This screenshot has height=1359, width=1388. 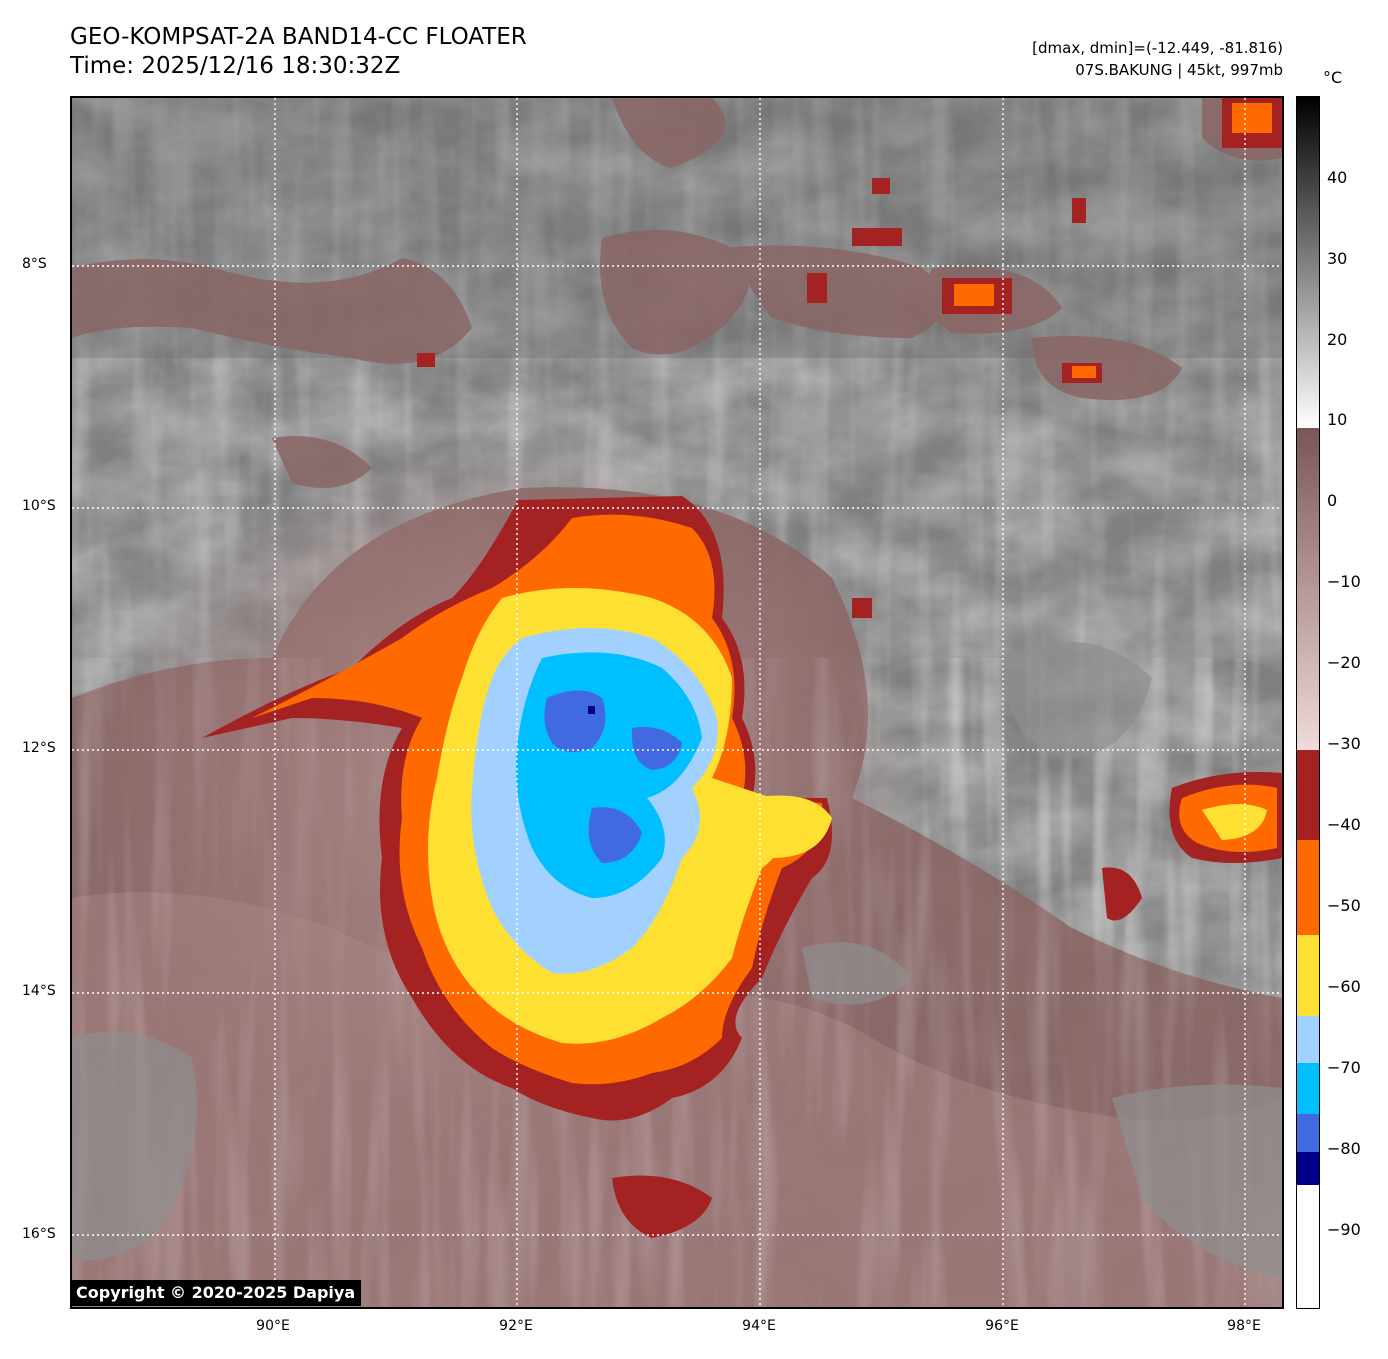 What do you see at coordinates (34, 264) in the screenshot?
I see `lat-label-8s: 8°S` at bounding box center [34, 264].